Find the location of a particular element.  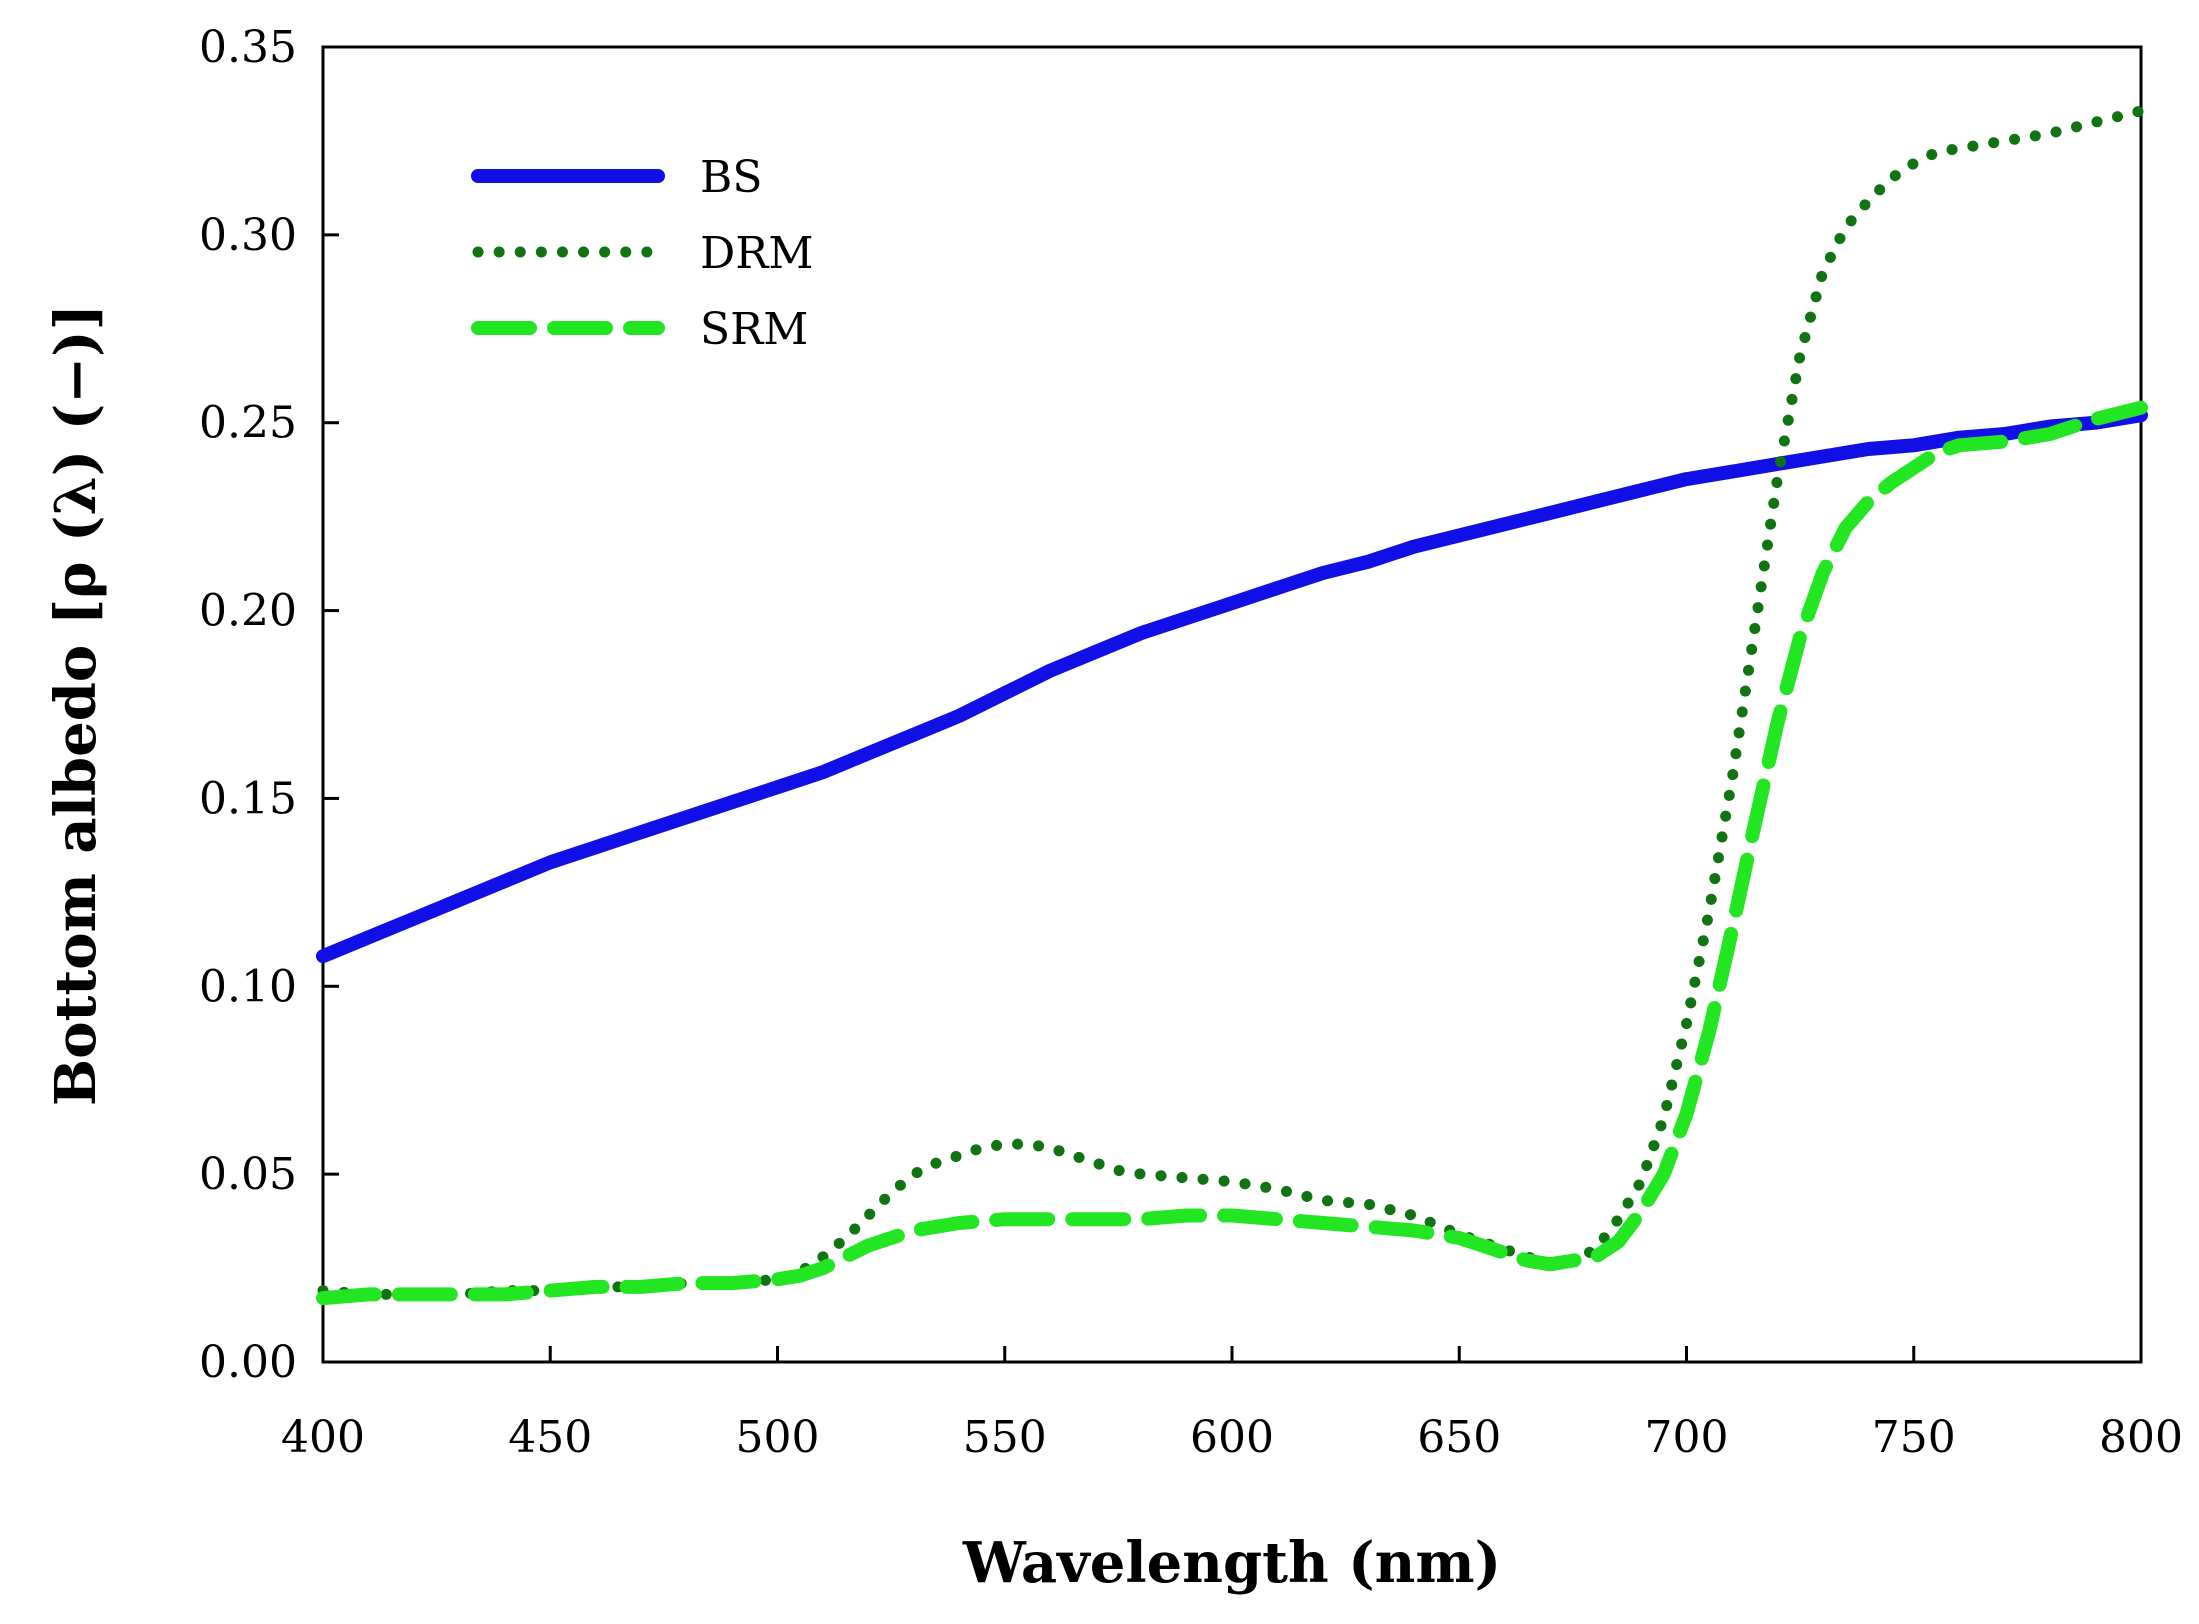

y-tick-label: 0.30 is located at coordinates (248, 235).